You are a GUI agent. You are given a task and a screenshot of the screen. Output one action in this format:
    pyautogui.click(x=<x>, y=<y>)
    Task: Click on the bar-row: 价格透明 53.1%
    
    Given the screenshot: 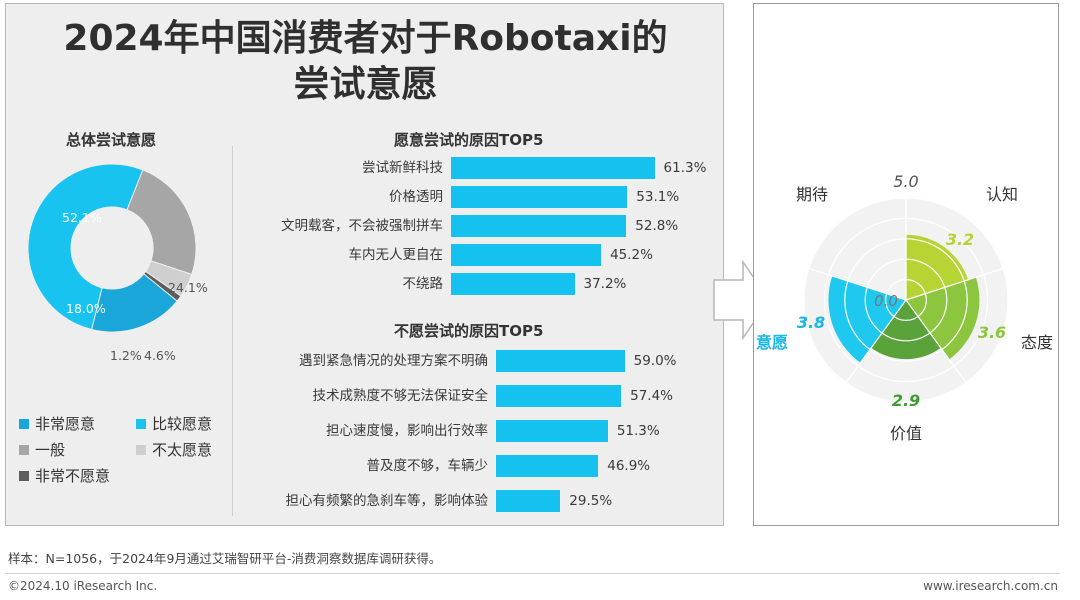 What is the action you would take?
    pyautogui.click(x=365, y=197)
    